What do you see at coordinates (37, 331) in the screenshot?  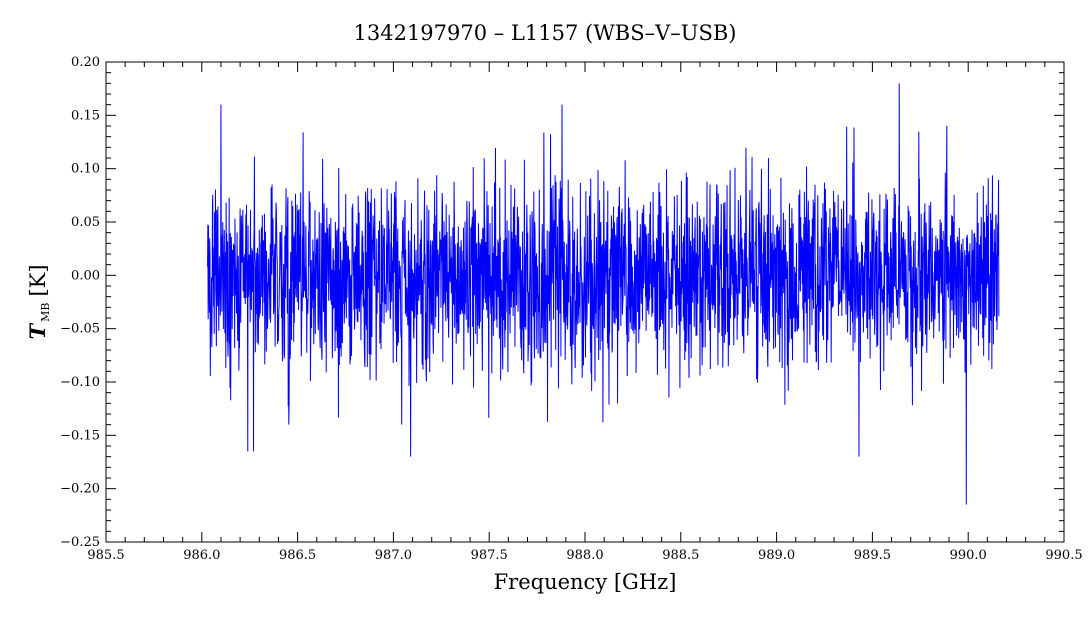 I see `y-axis-label-symbol: T` at bounding box center [37, 331].